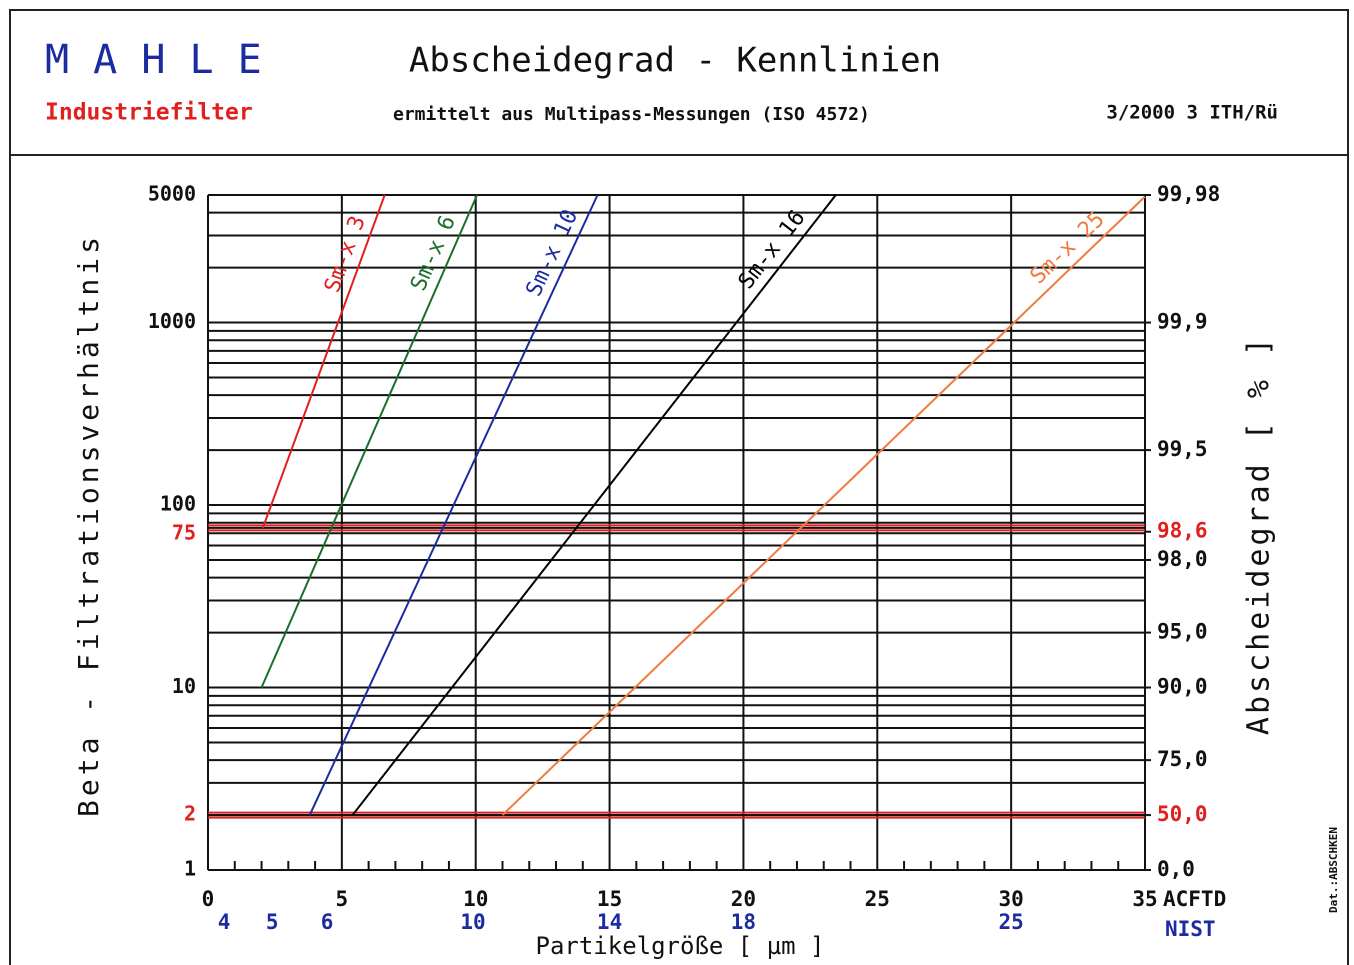 Image resolution: width=1354 pixels, height=965 pixels. I want to click on series-label: Sm-x 10, so click(553, 253).